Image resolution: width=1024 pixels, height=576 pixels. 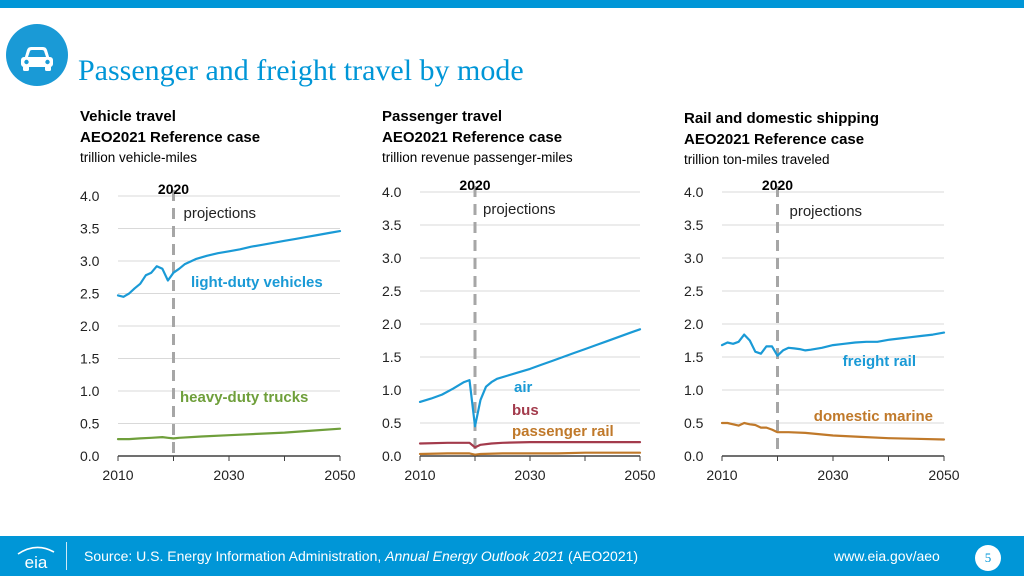 What do you see at coordinates (442, 116) in the screenshot?
I see `panel-title: Passenger travel` at bounding box center [442, 116].